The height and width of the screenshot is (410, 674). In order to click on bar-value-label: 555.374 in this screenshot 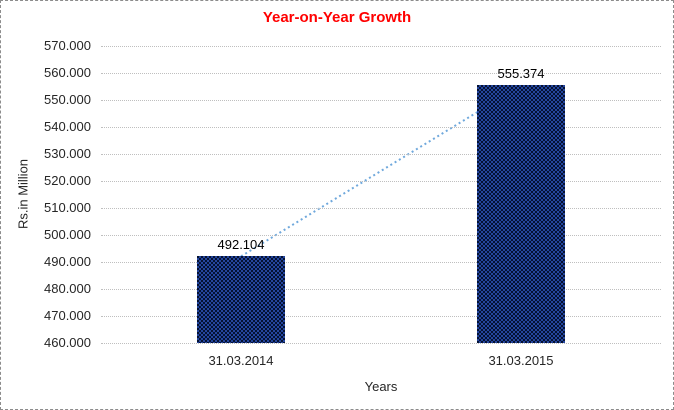, I will do `click(521, 74)`.